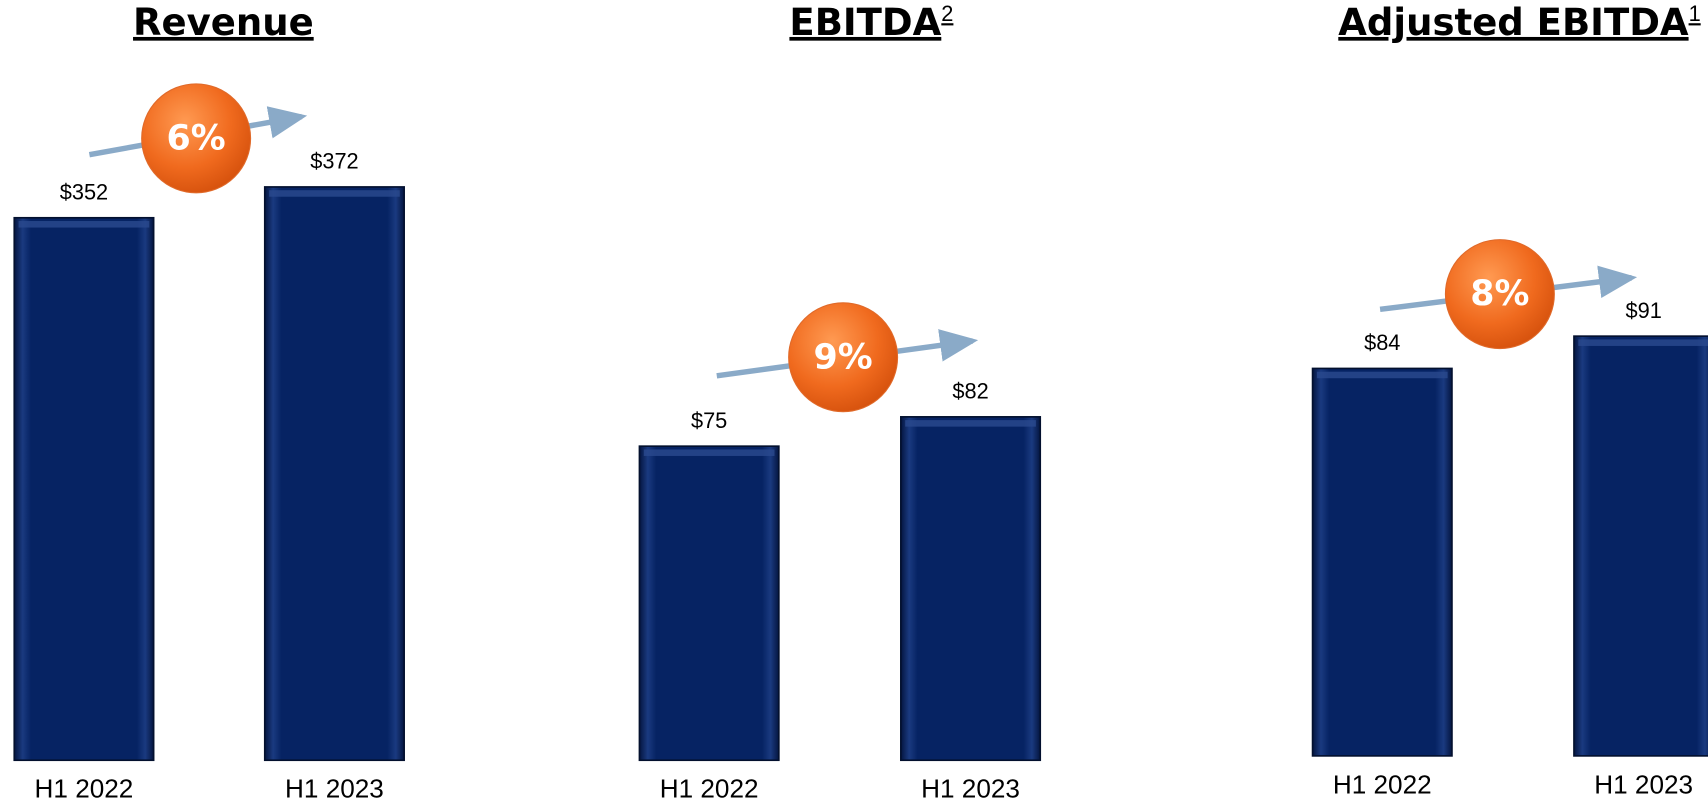  Describe the element at coordinates (84, 192) in the screenshot. I see `value-label: $352` at that location.